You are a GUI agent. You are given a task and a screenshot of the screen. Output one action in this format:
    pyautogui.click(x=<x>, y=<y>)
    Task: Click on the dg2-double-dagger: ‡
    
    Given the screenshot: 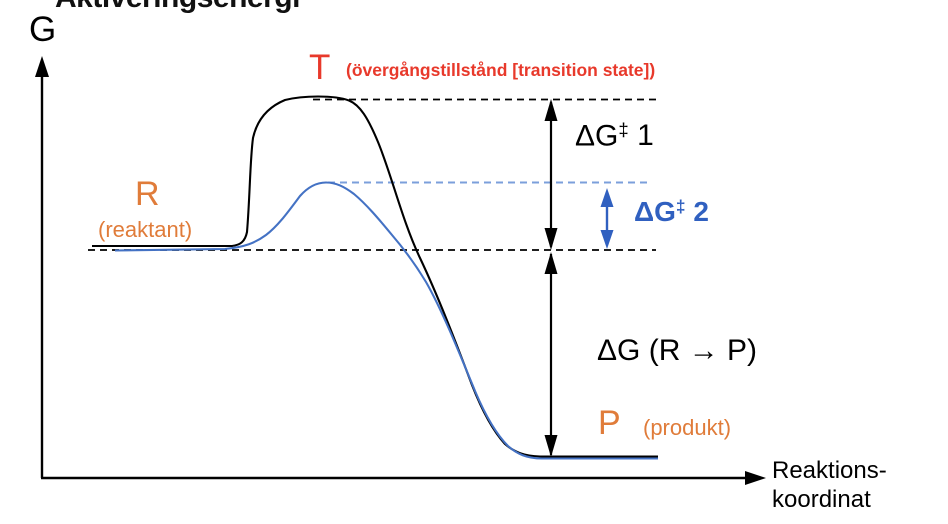 What is the action you would take?
    pyautogui.click(x=680, y=206)
    